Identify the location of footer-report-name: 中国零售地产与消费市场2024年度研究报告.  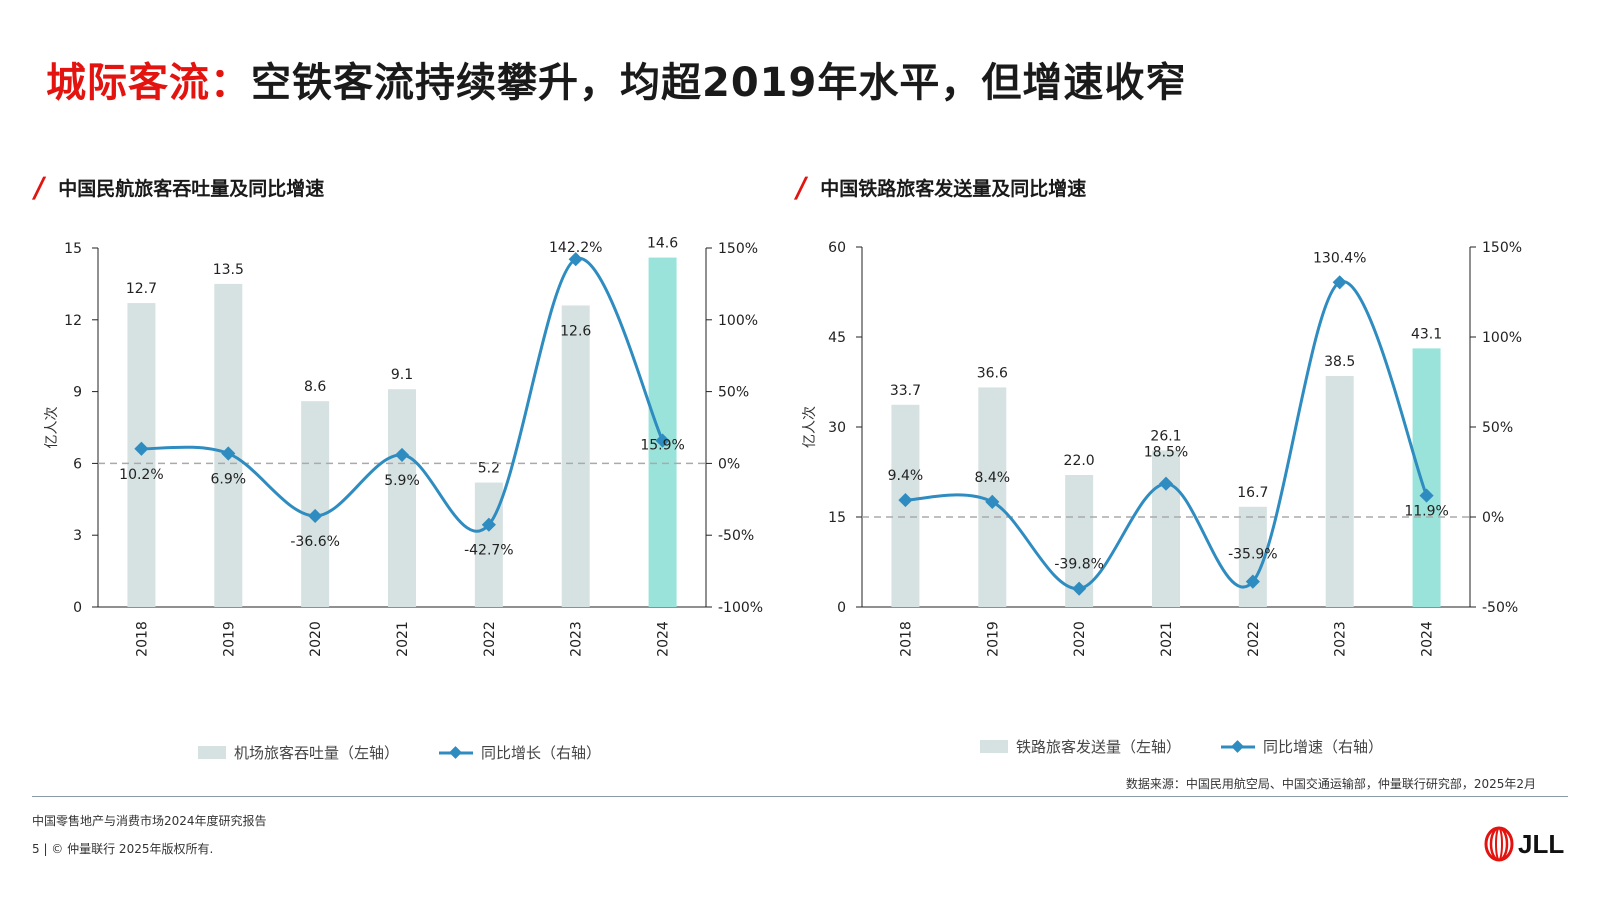
(149, 821).